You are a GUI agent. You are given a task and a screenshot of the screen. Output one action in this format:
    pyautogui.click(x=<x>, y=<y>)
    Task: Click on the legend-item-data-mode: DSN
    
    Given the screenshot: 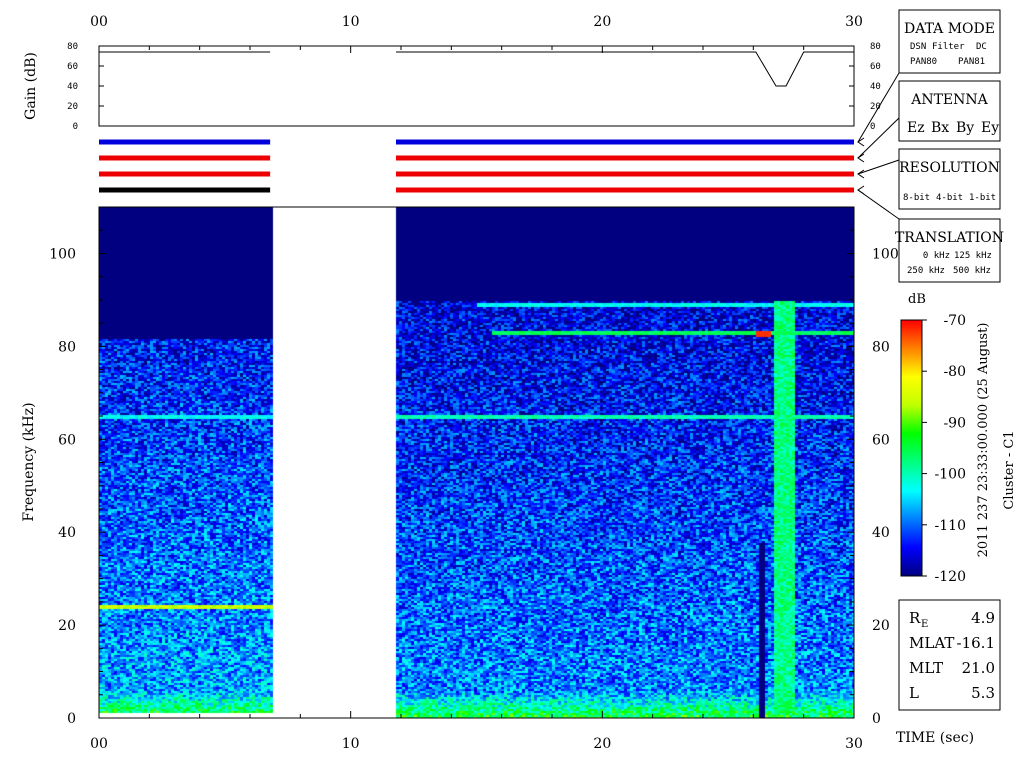 What is the action you would take?
    pyautogui.click(x=918, y=47)
    